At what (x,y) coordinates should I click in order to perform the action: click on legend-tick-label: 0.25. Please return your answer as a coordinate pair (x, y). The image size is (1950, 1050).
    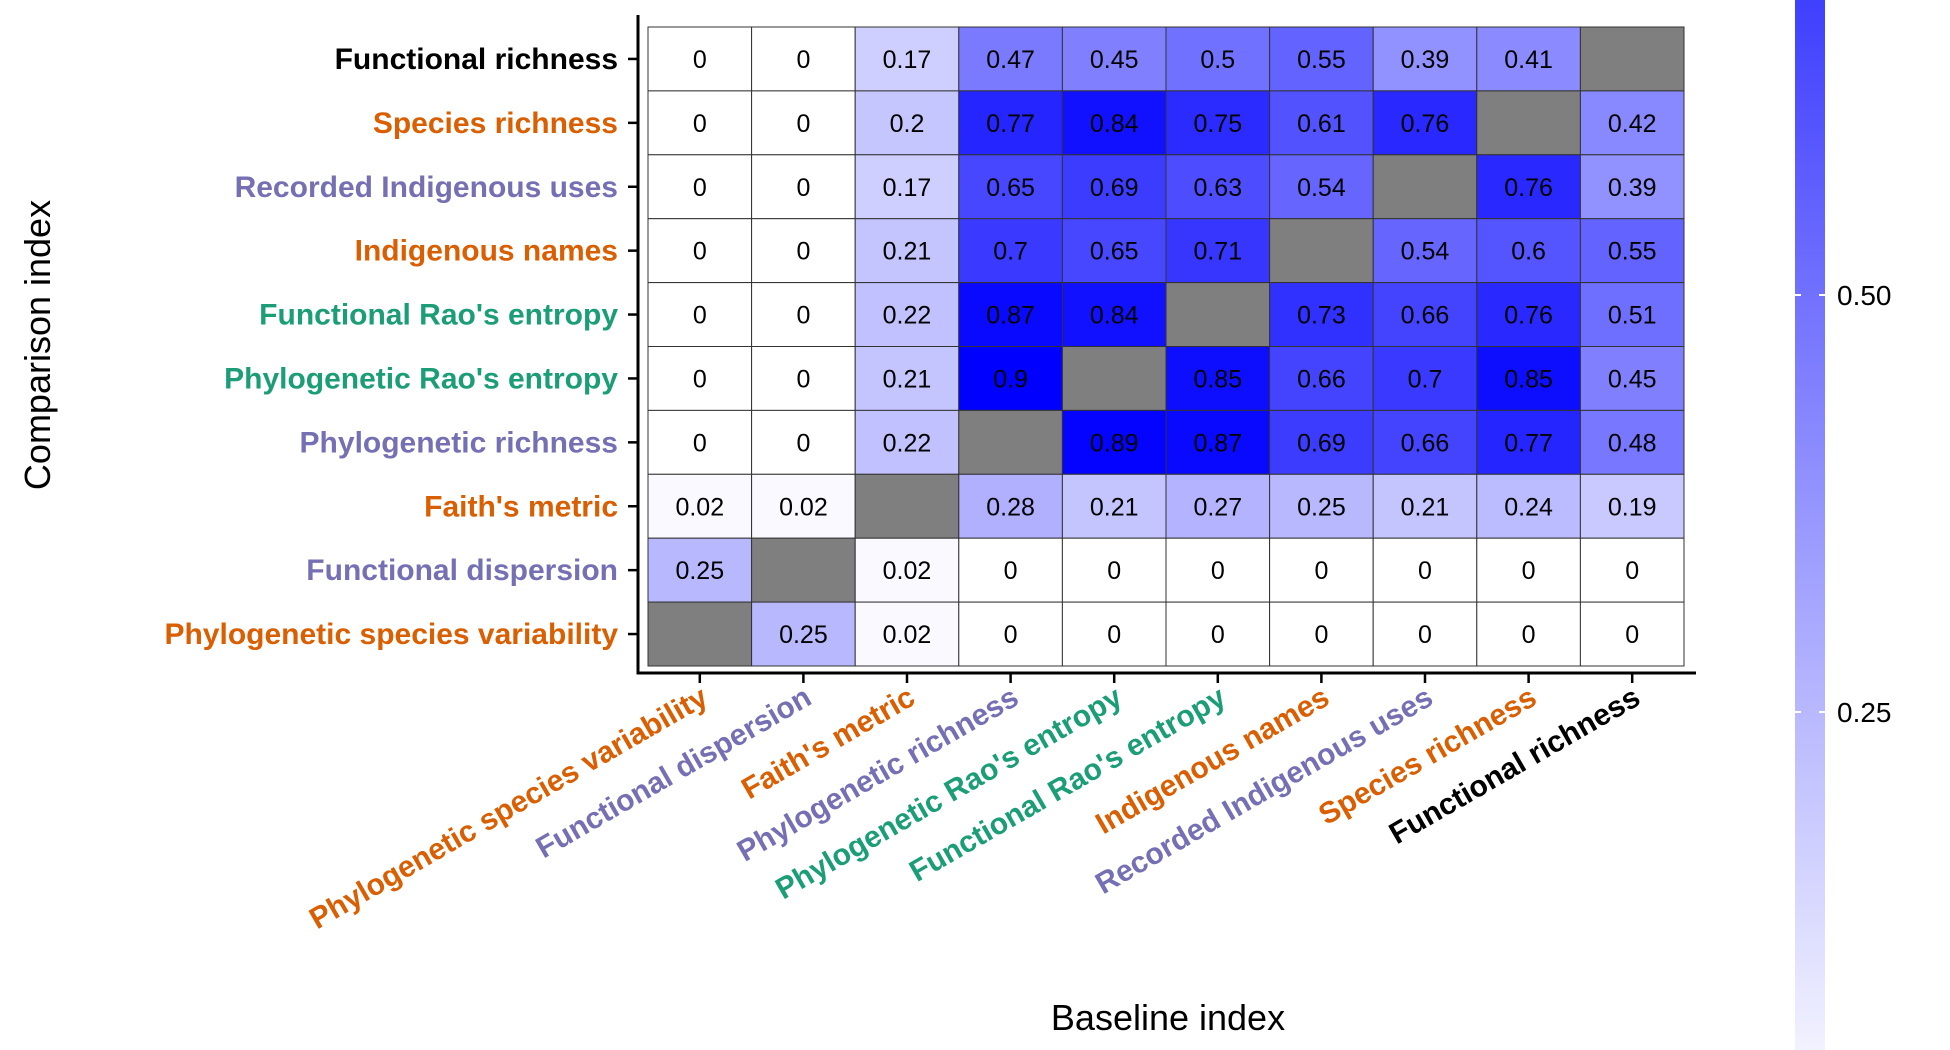
    Looking at the image, I should click on (1864, 712).